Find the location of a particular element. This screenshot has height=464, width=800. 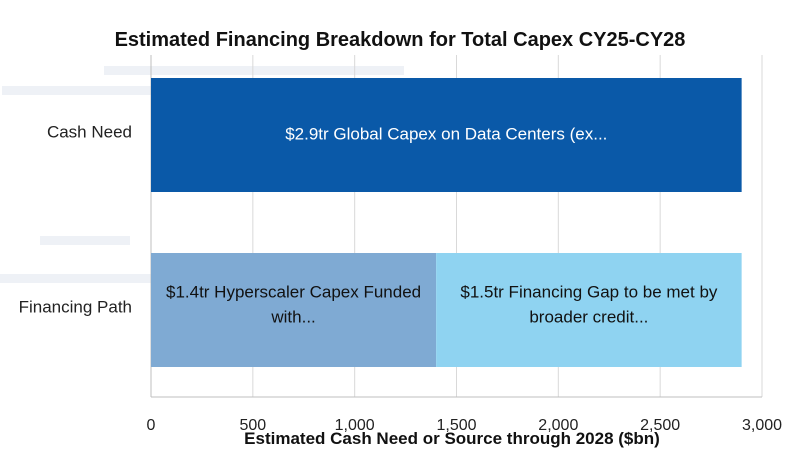

category-label: Financing Path is located at coordinates (75, 306).